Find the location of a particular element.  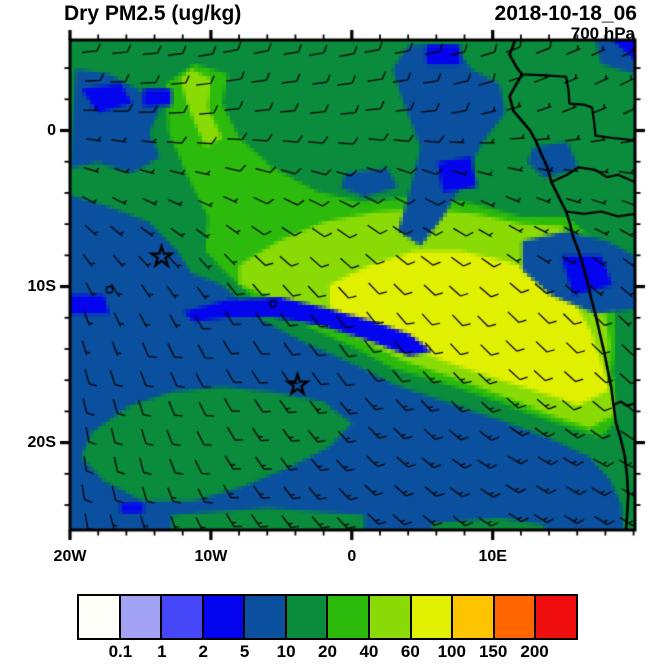

x-axis-label: 0 is located at coordinates (352, 556).